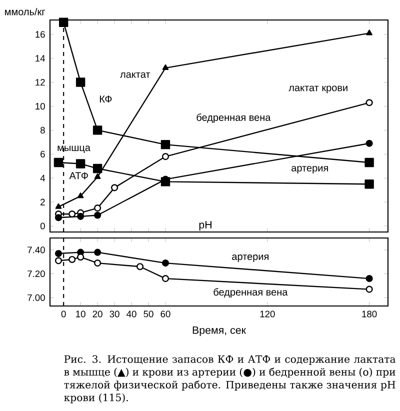  What do you see at coordinates (42, 154) in the screenshot?
I see `y-tick-label: 6` at bounding box center [42, 154].